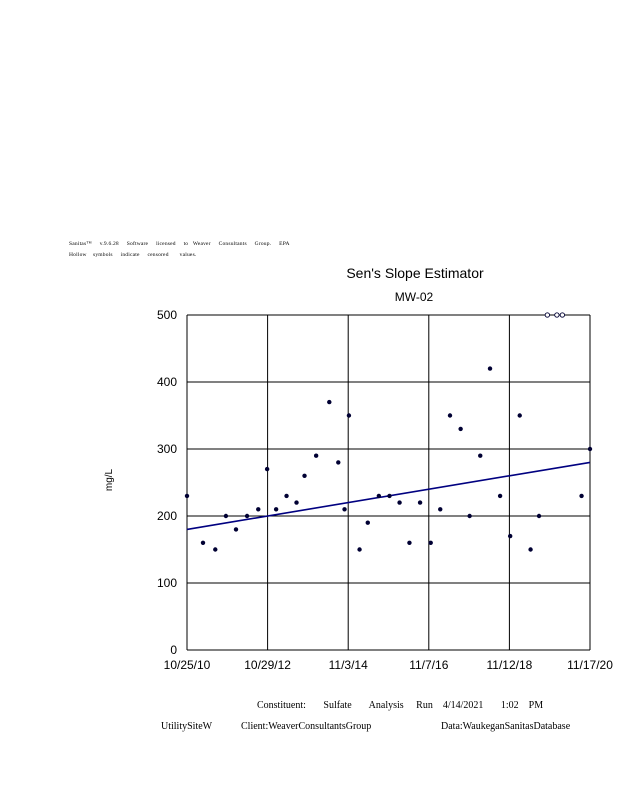 This screenshot has height=800, width=618. Describe the element at coordinates (267, 665) in the screenshot. I see `x-tick-label: 10/29/12` at that location.